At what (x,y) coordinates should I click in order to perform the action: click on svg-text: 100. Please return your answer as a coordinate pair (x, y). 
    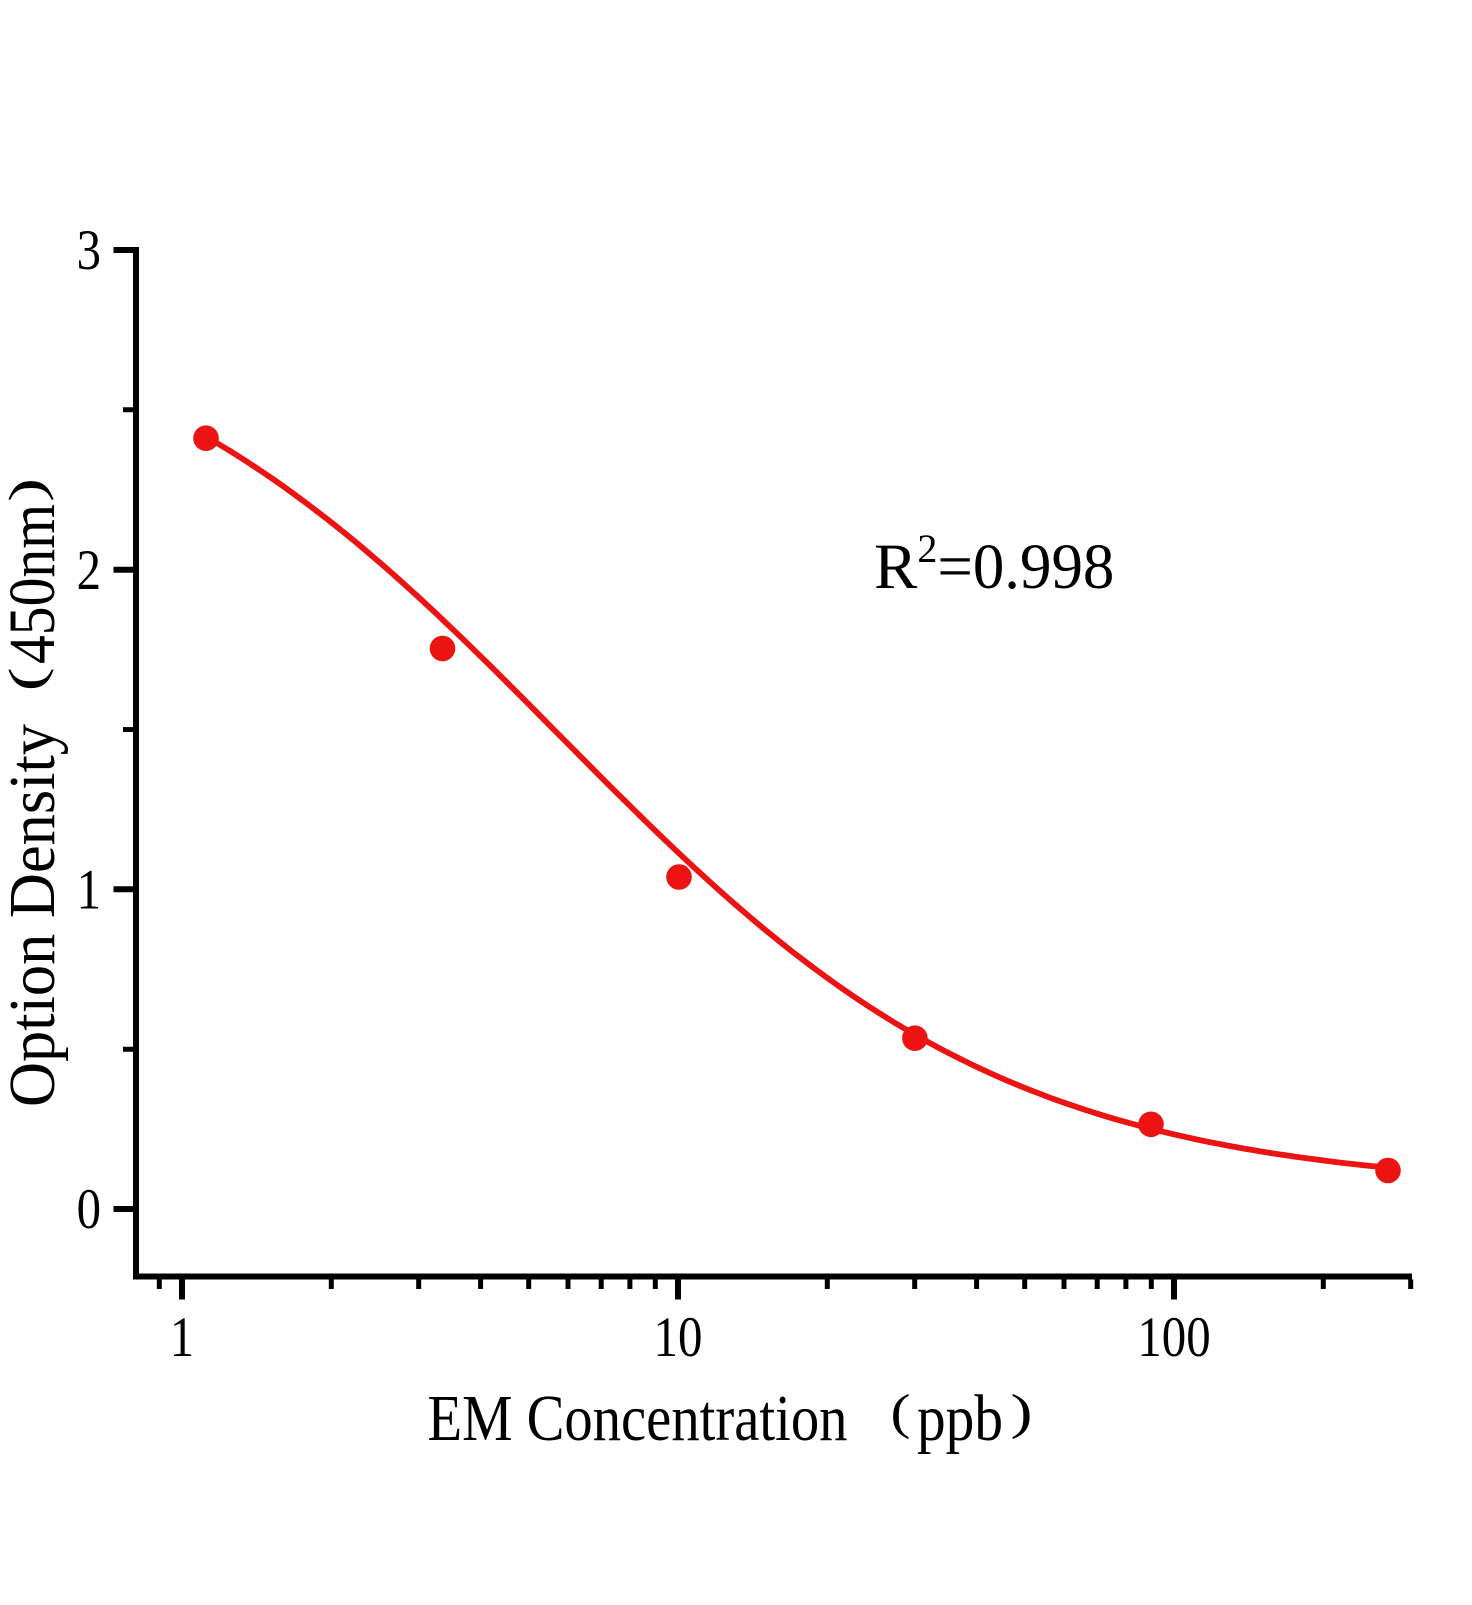
    Looking at the image, I should click on (1173, 1337).